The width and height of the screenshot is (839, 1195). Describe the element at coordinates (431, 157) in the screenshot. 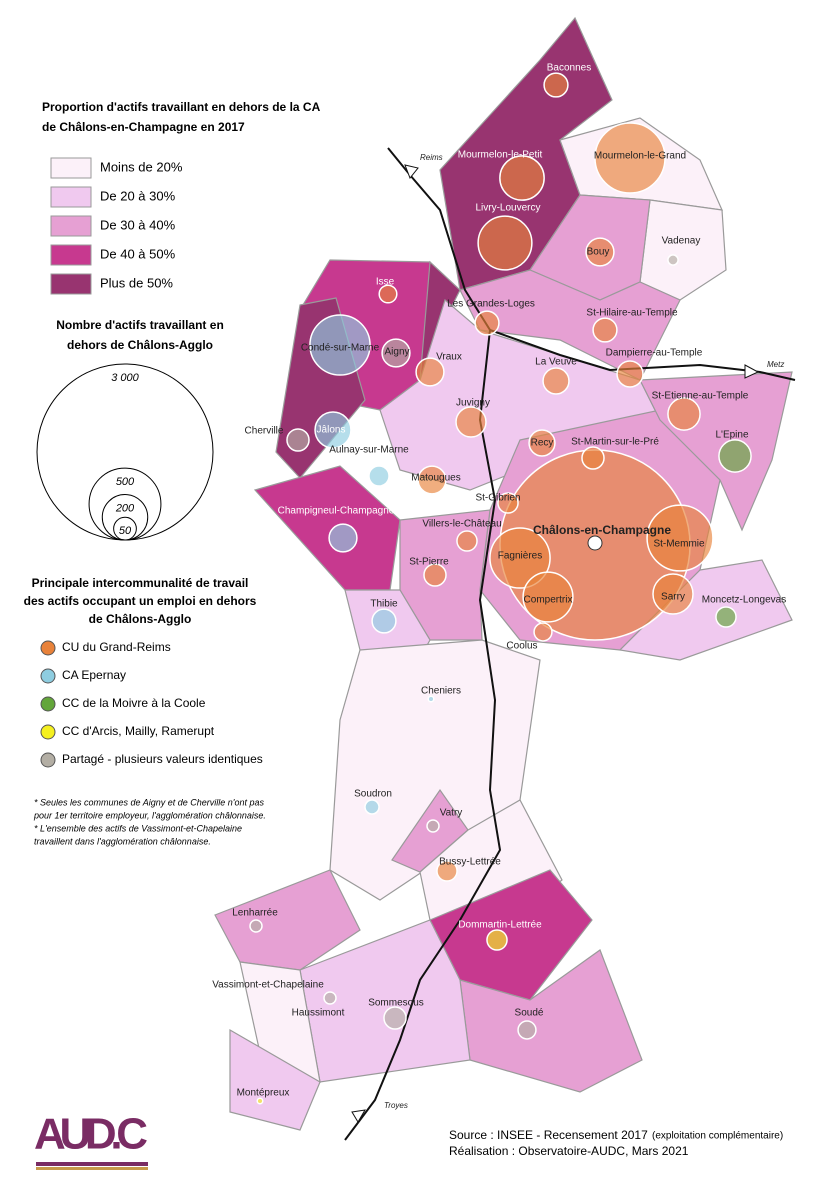

I see `road-label: Reims` at that location.